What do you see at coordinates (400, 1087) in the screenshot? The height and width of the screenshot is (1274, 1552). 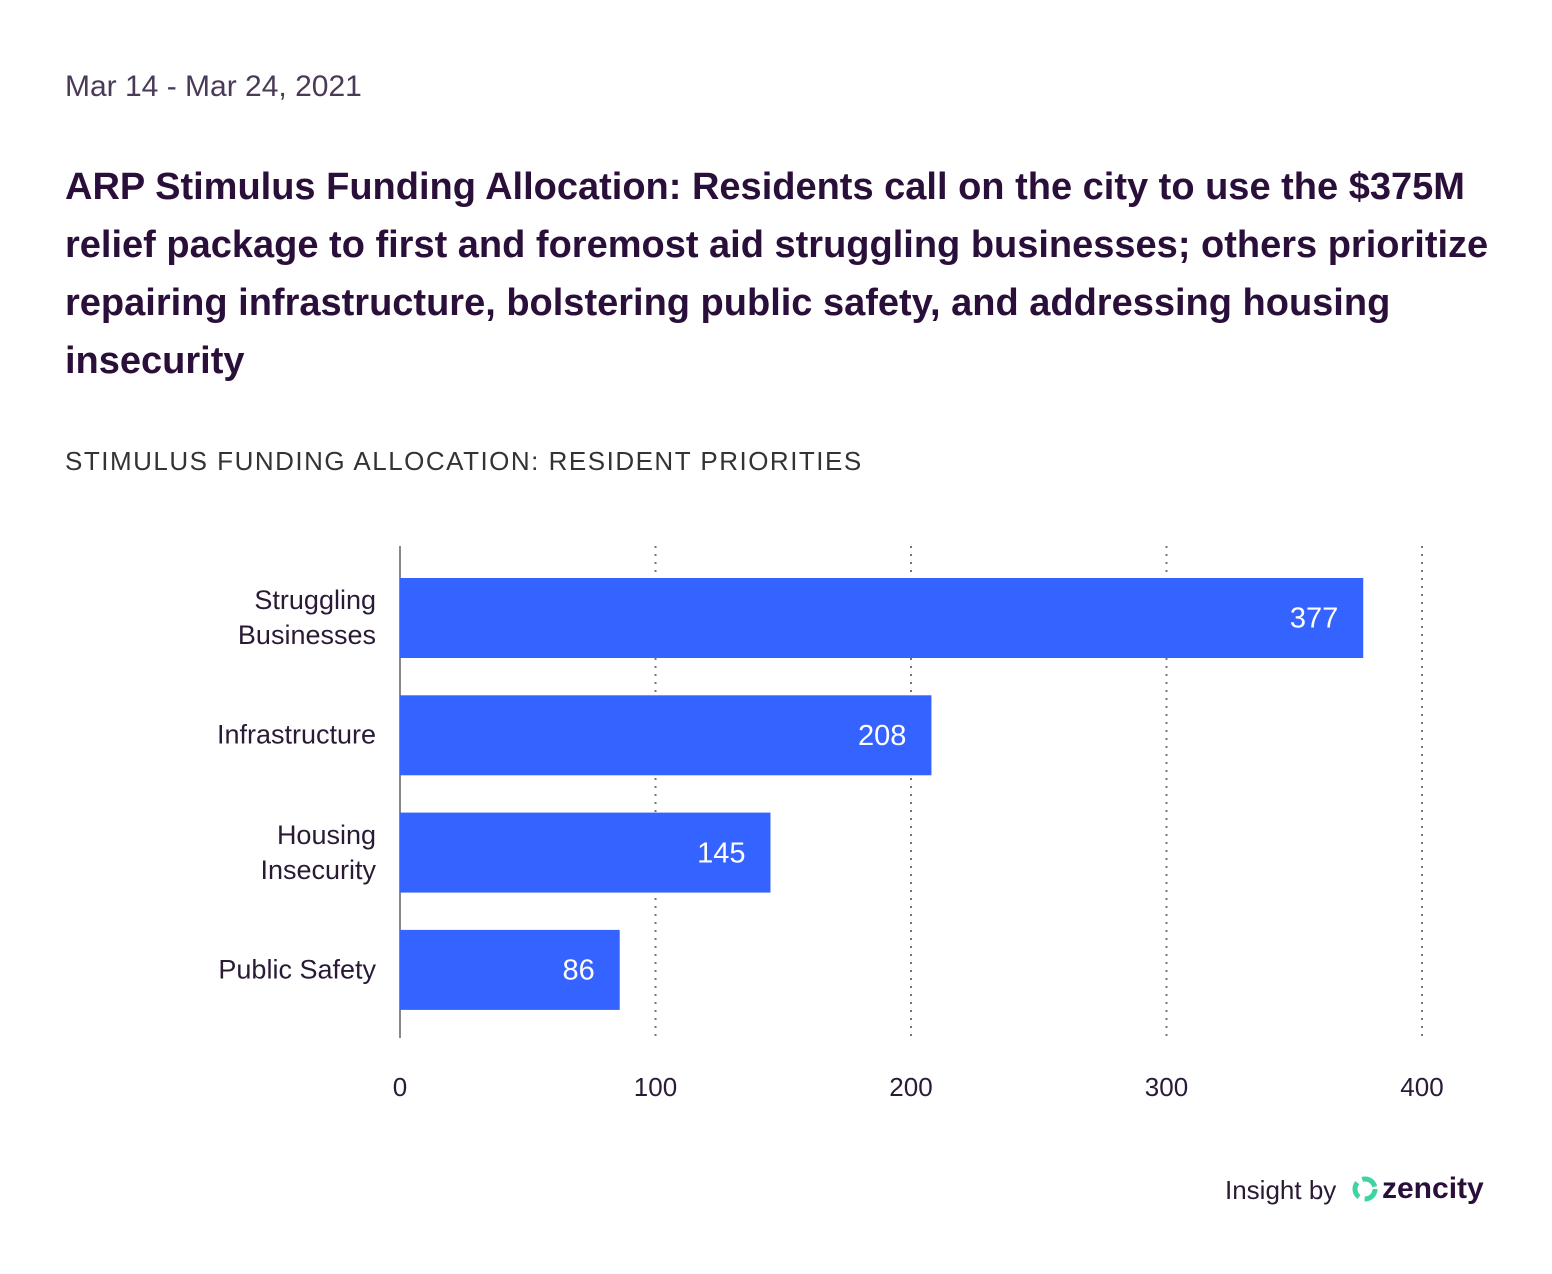 I see `x-tick-label: 0` at bounding box center [400, 1087].